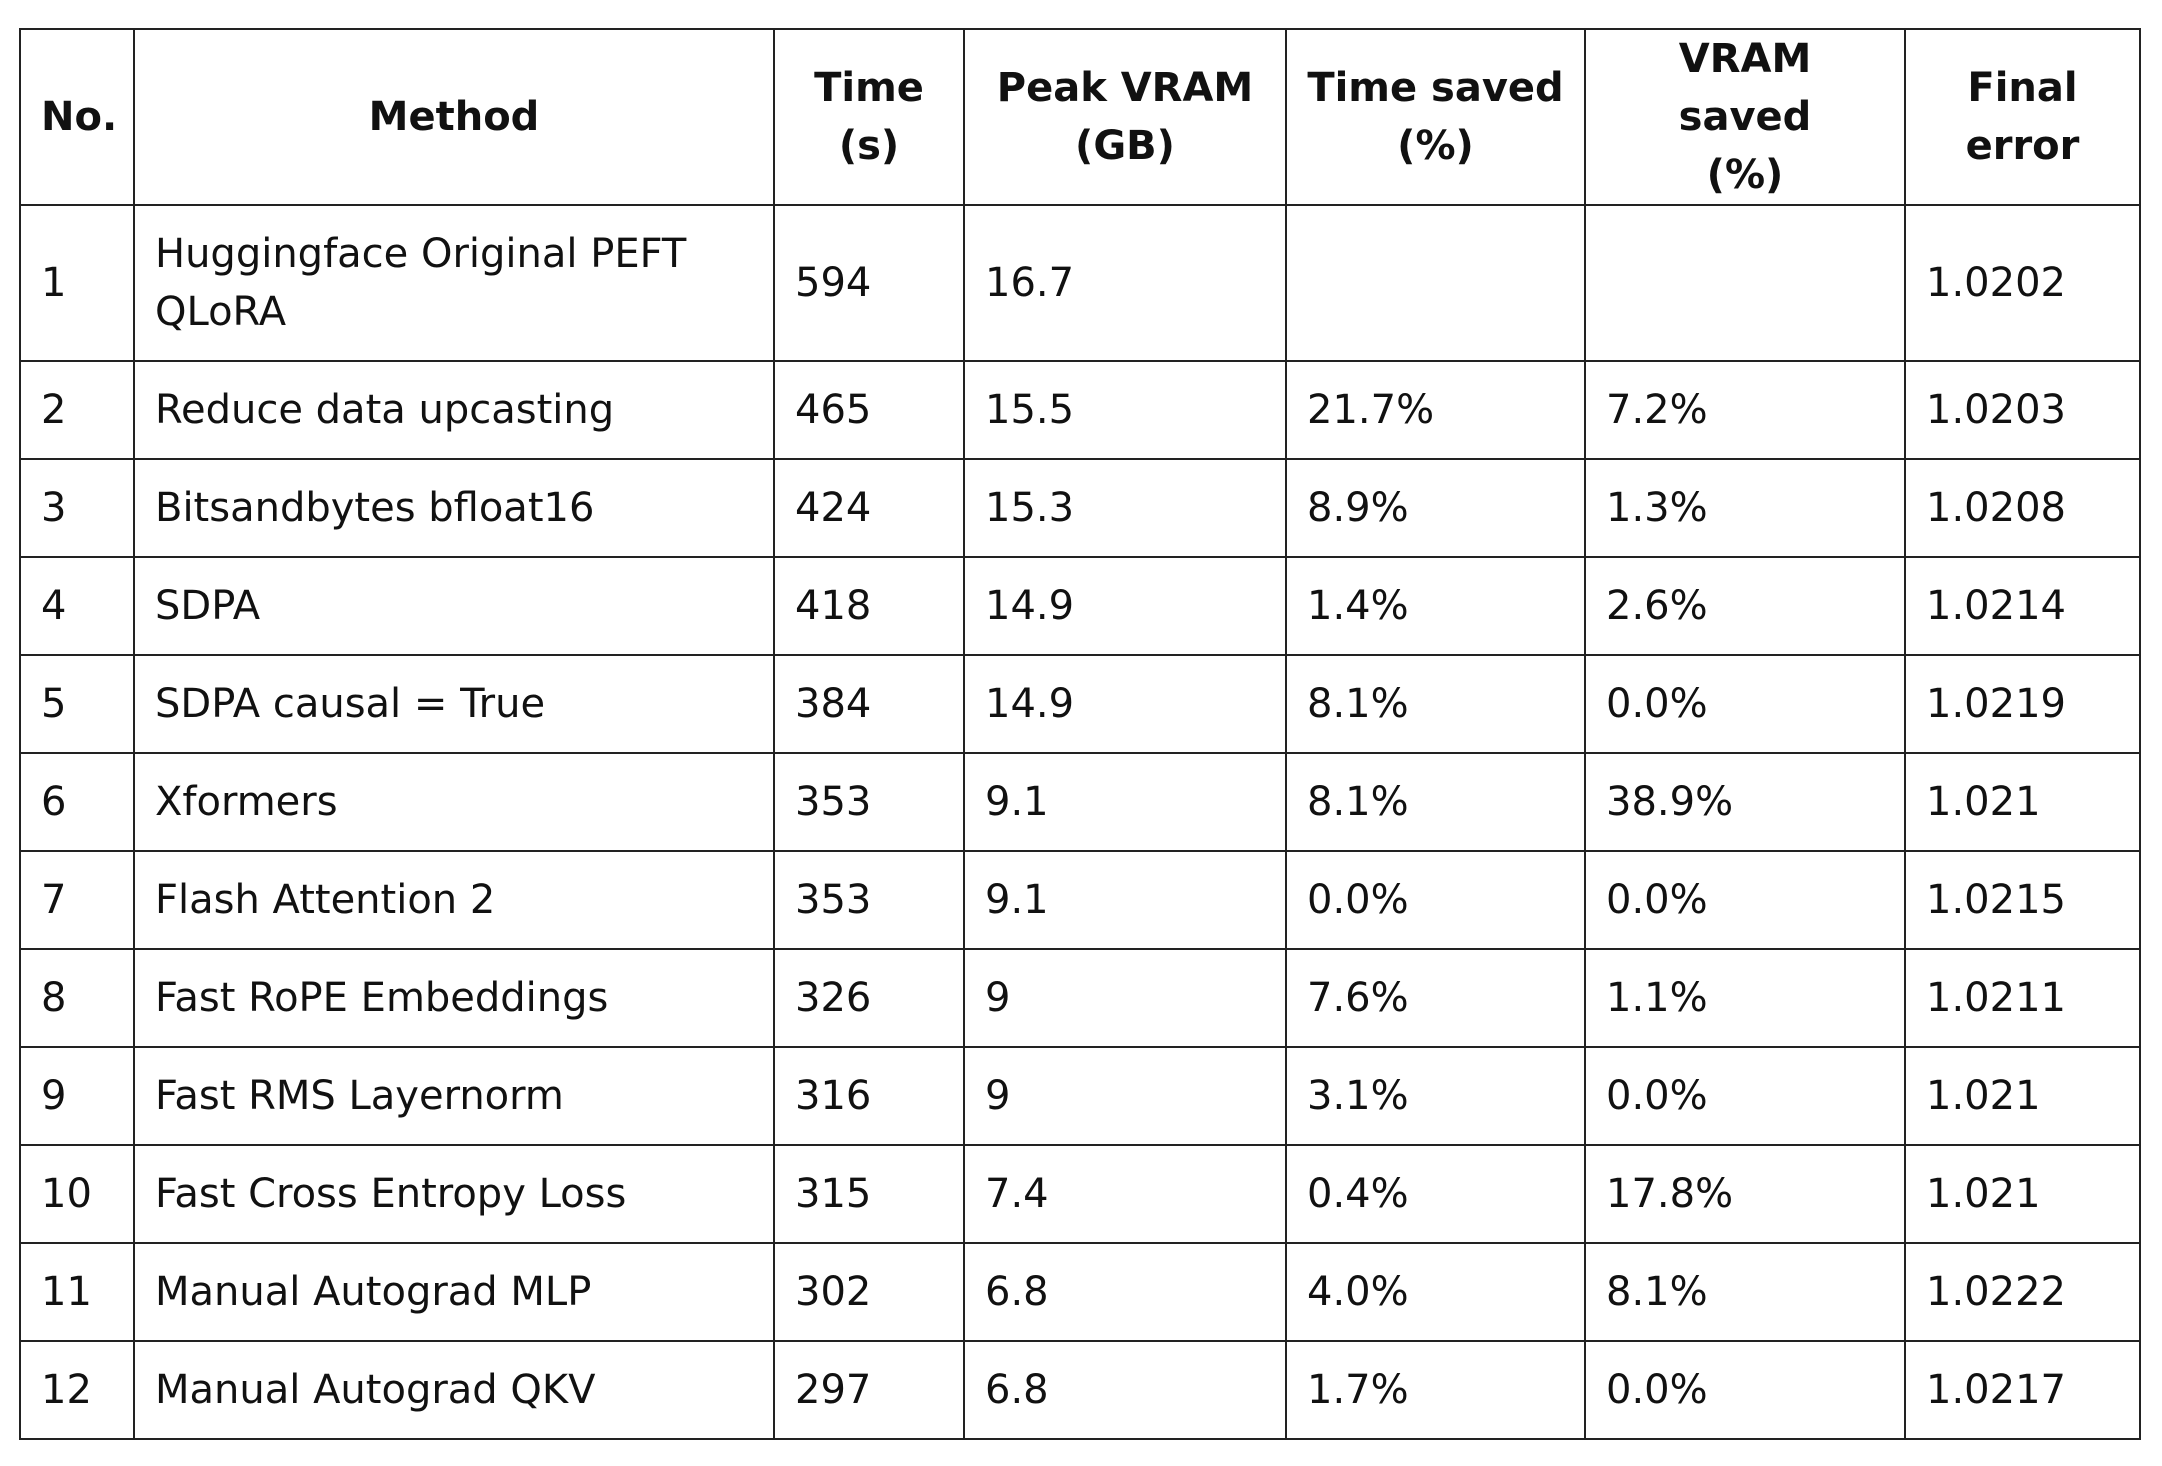 This screenshot has width=2162, height=1466. I want to click on header-text: Time, so click(869, 88).